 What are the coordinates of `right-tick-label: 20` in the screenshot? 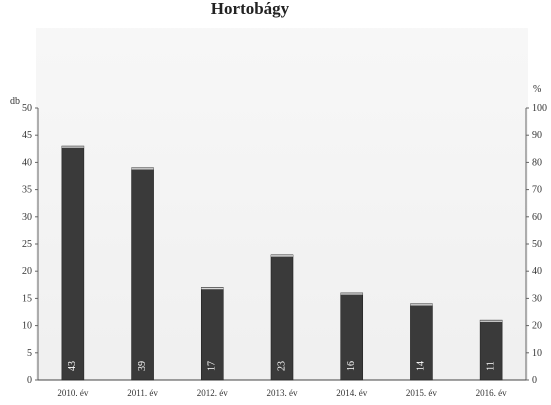 It's located at (537, 326).